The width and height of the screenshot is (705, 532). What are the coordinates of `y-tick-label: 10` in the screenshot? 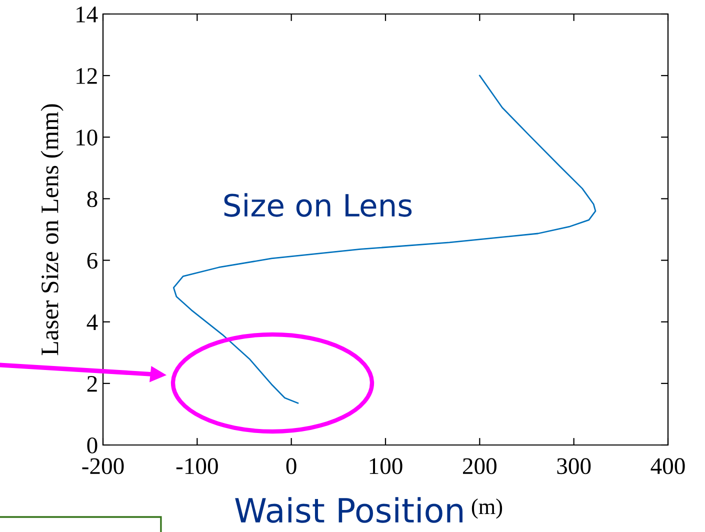 It's located at (87, 138).